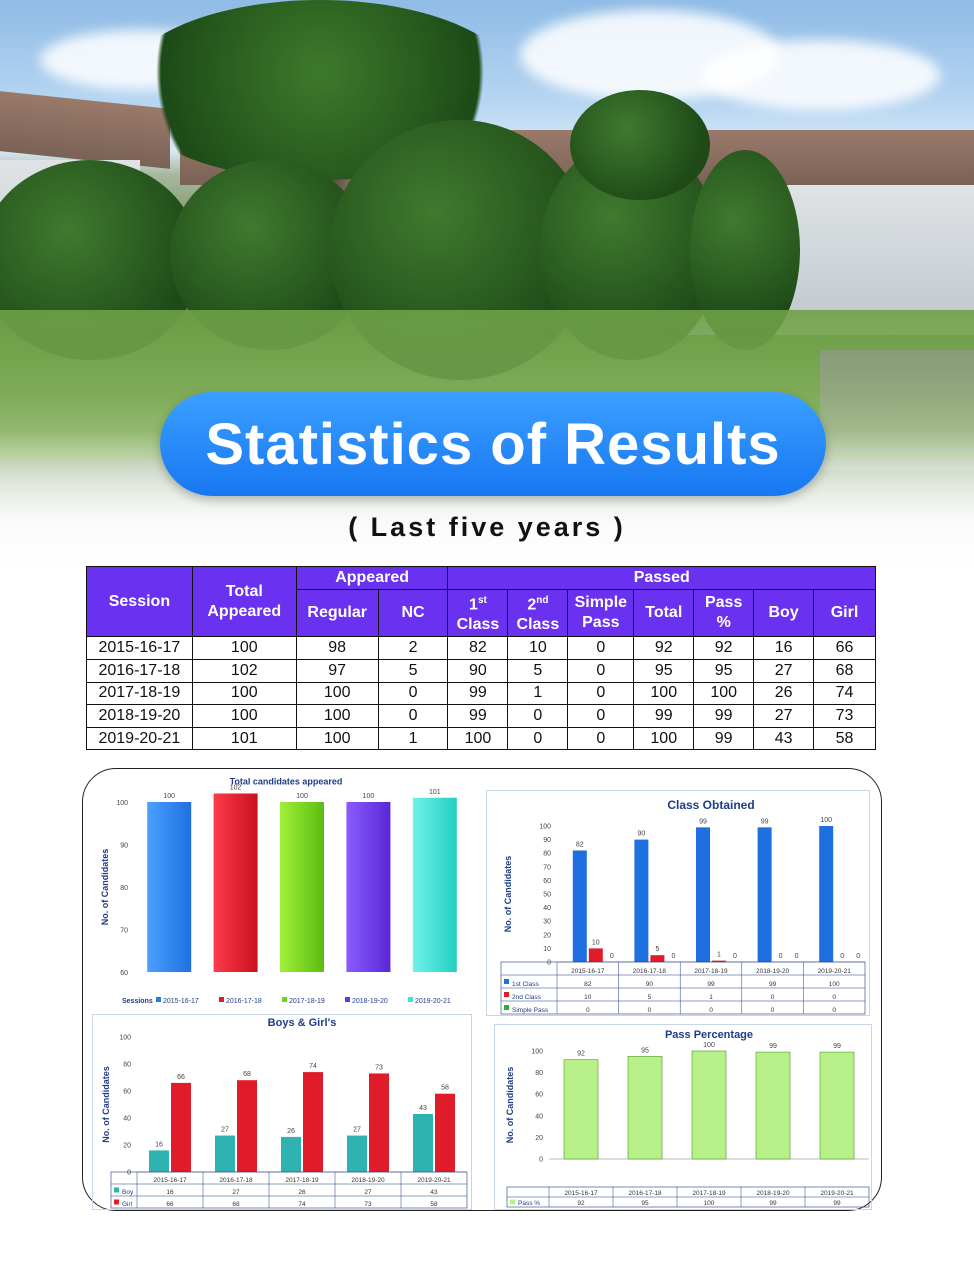 The height and width of the screenshot is (1280, 974). Describe the element at coordinates (302, 1204) in the screenshot. I see `table-value: 74` at that location.